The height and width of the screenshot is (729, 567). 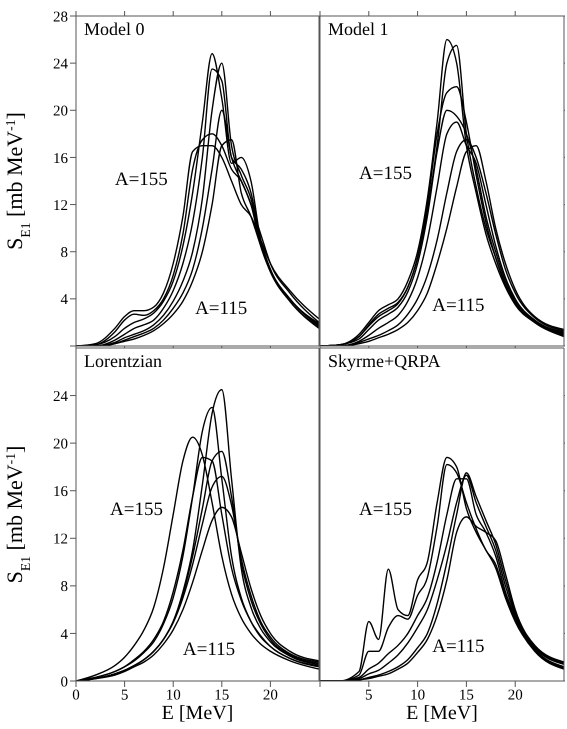 What do you see at coordinates (123, 361) in the screenshot?
I see `chart-title: Lorentzian` at bounding box center [123, 361].